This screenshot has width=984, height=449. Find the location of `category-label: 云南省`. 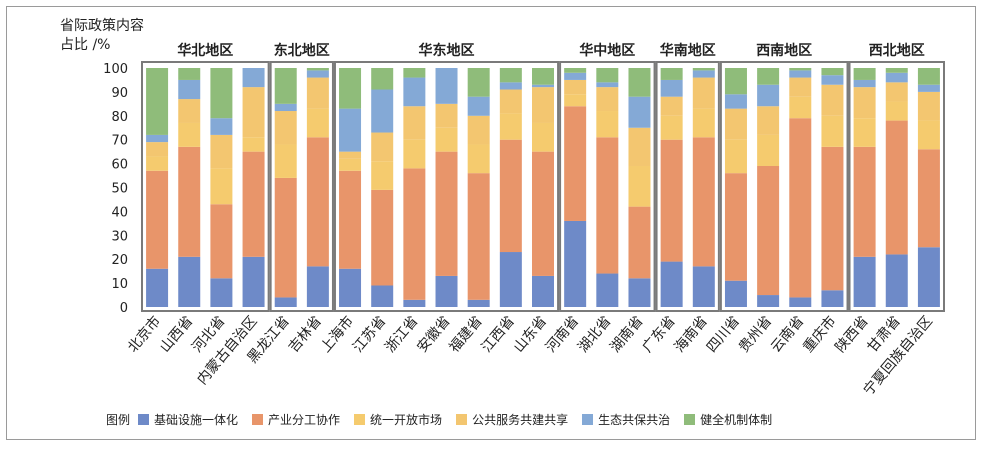

category-label: 云南省 is located at coordinates (787, 334).